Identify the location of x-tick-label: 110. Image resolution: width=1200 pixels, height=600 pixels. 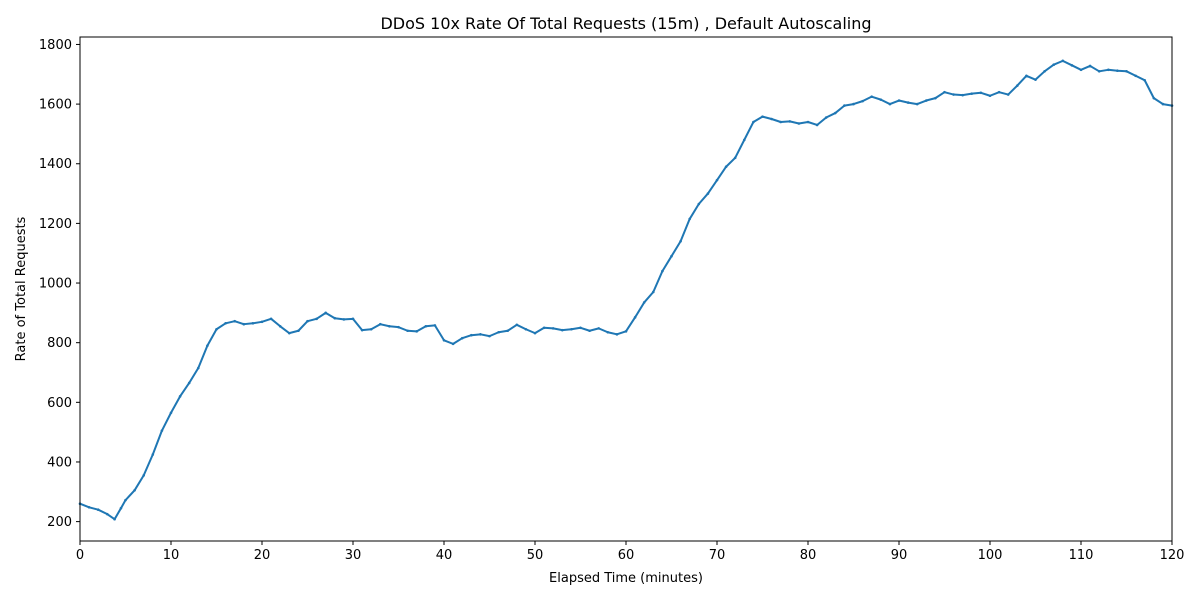
(1081, 555).